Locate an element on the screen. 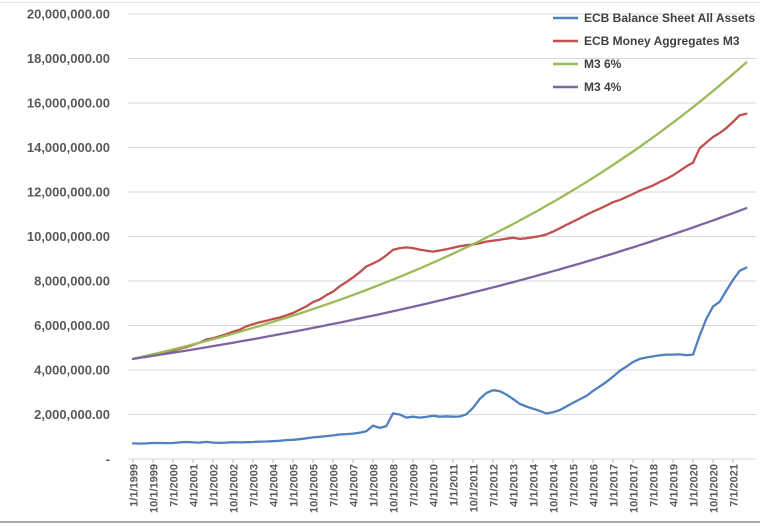 The width and height of the screenshot is (760, 527). top-border-line is located at coordinates (380, 2).